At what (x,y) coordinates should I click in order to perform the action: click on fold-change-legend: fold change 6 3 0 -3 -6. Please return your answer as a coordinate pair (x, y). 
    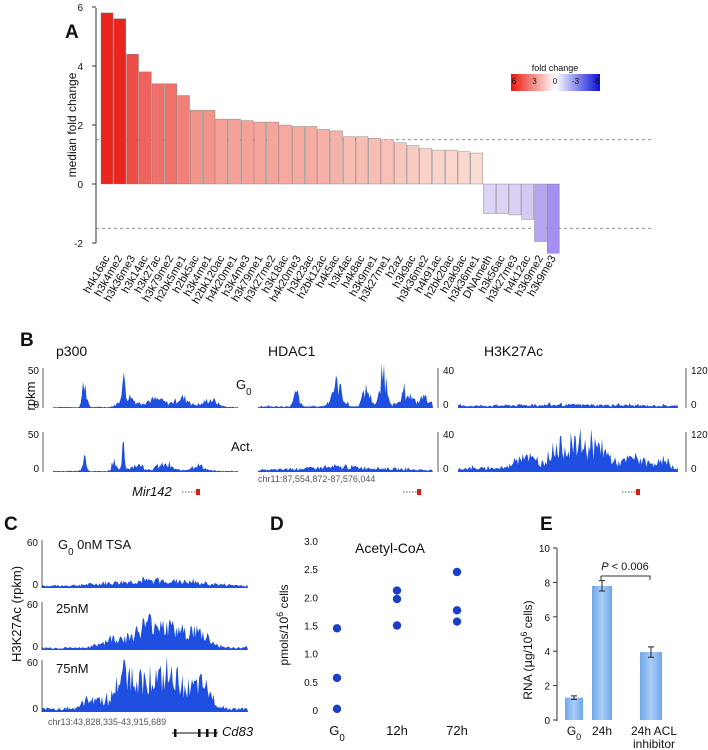
    Looking at the image, I should click on (555, 77).